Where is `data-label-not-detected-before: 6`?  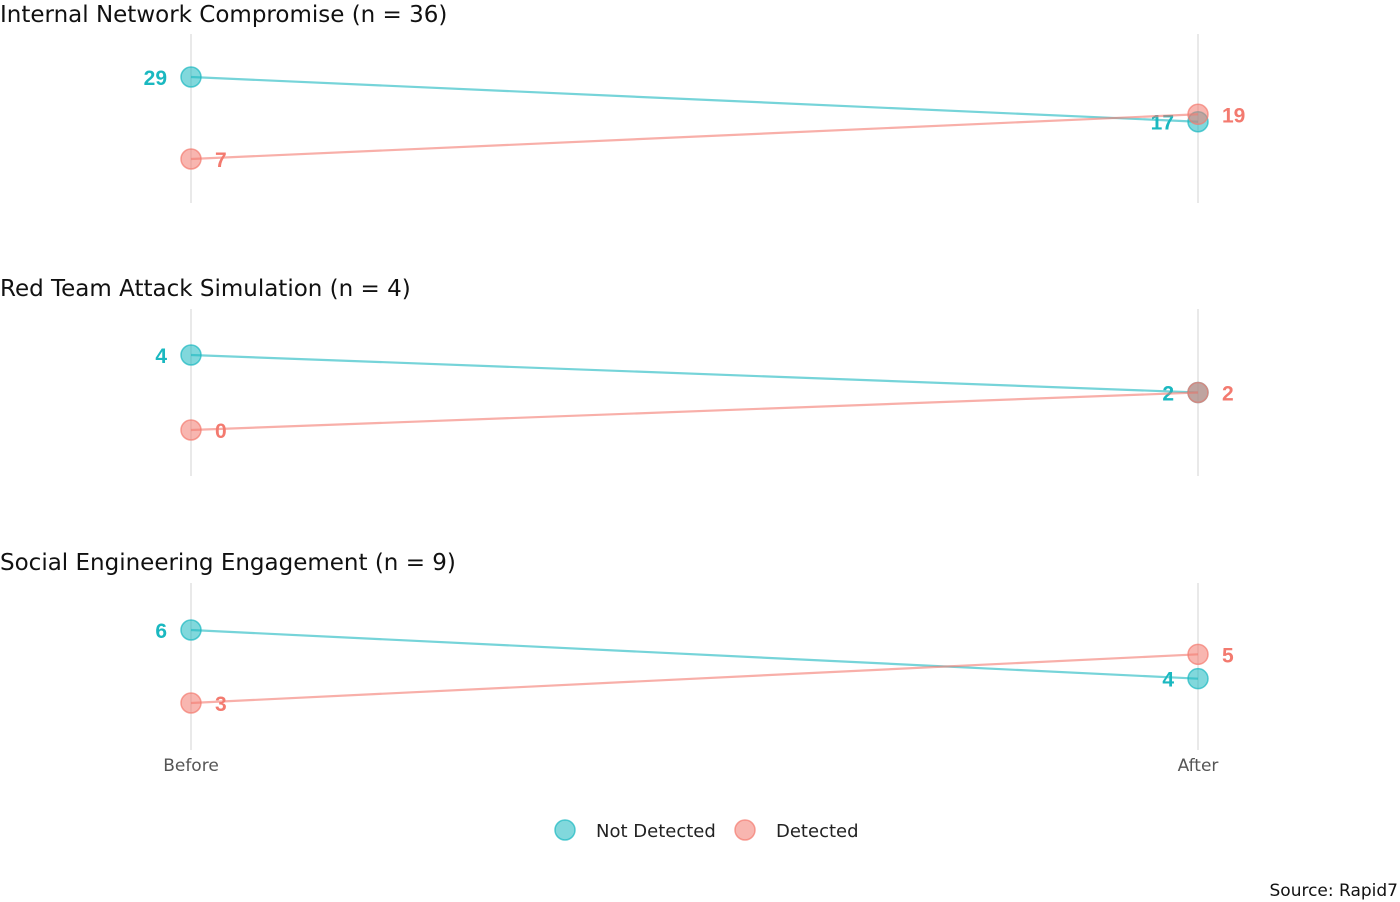
data-label-not-detected-before: 6 is located at coordinates (161, 631).